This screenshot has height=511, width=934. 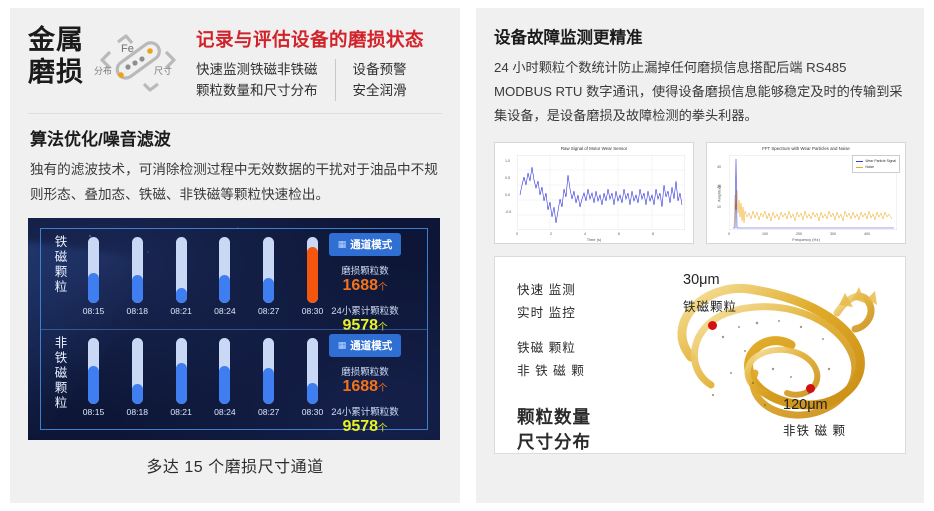 What do you see at coordinates (653, 234) in the screenshot?
I see `chart-xtick: 8` at bounding box center [653, 234].